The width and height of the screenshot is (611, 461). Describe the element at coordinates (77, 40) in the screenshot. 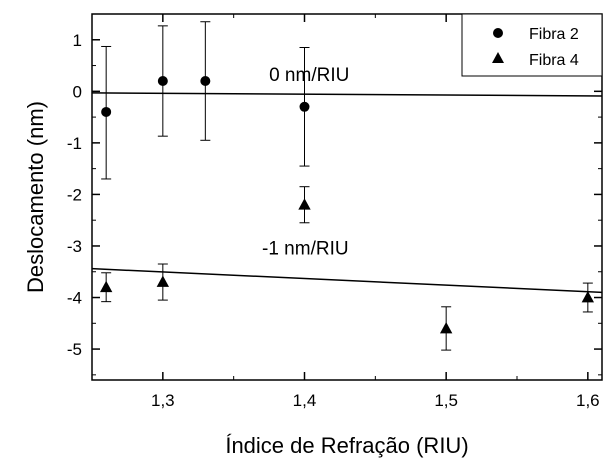

I see `y-tick-label-6: 1` at that location.